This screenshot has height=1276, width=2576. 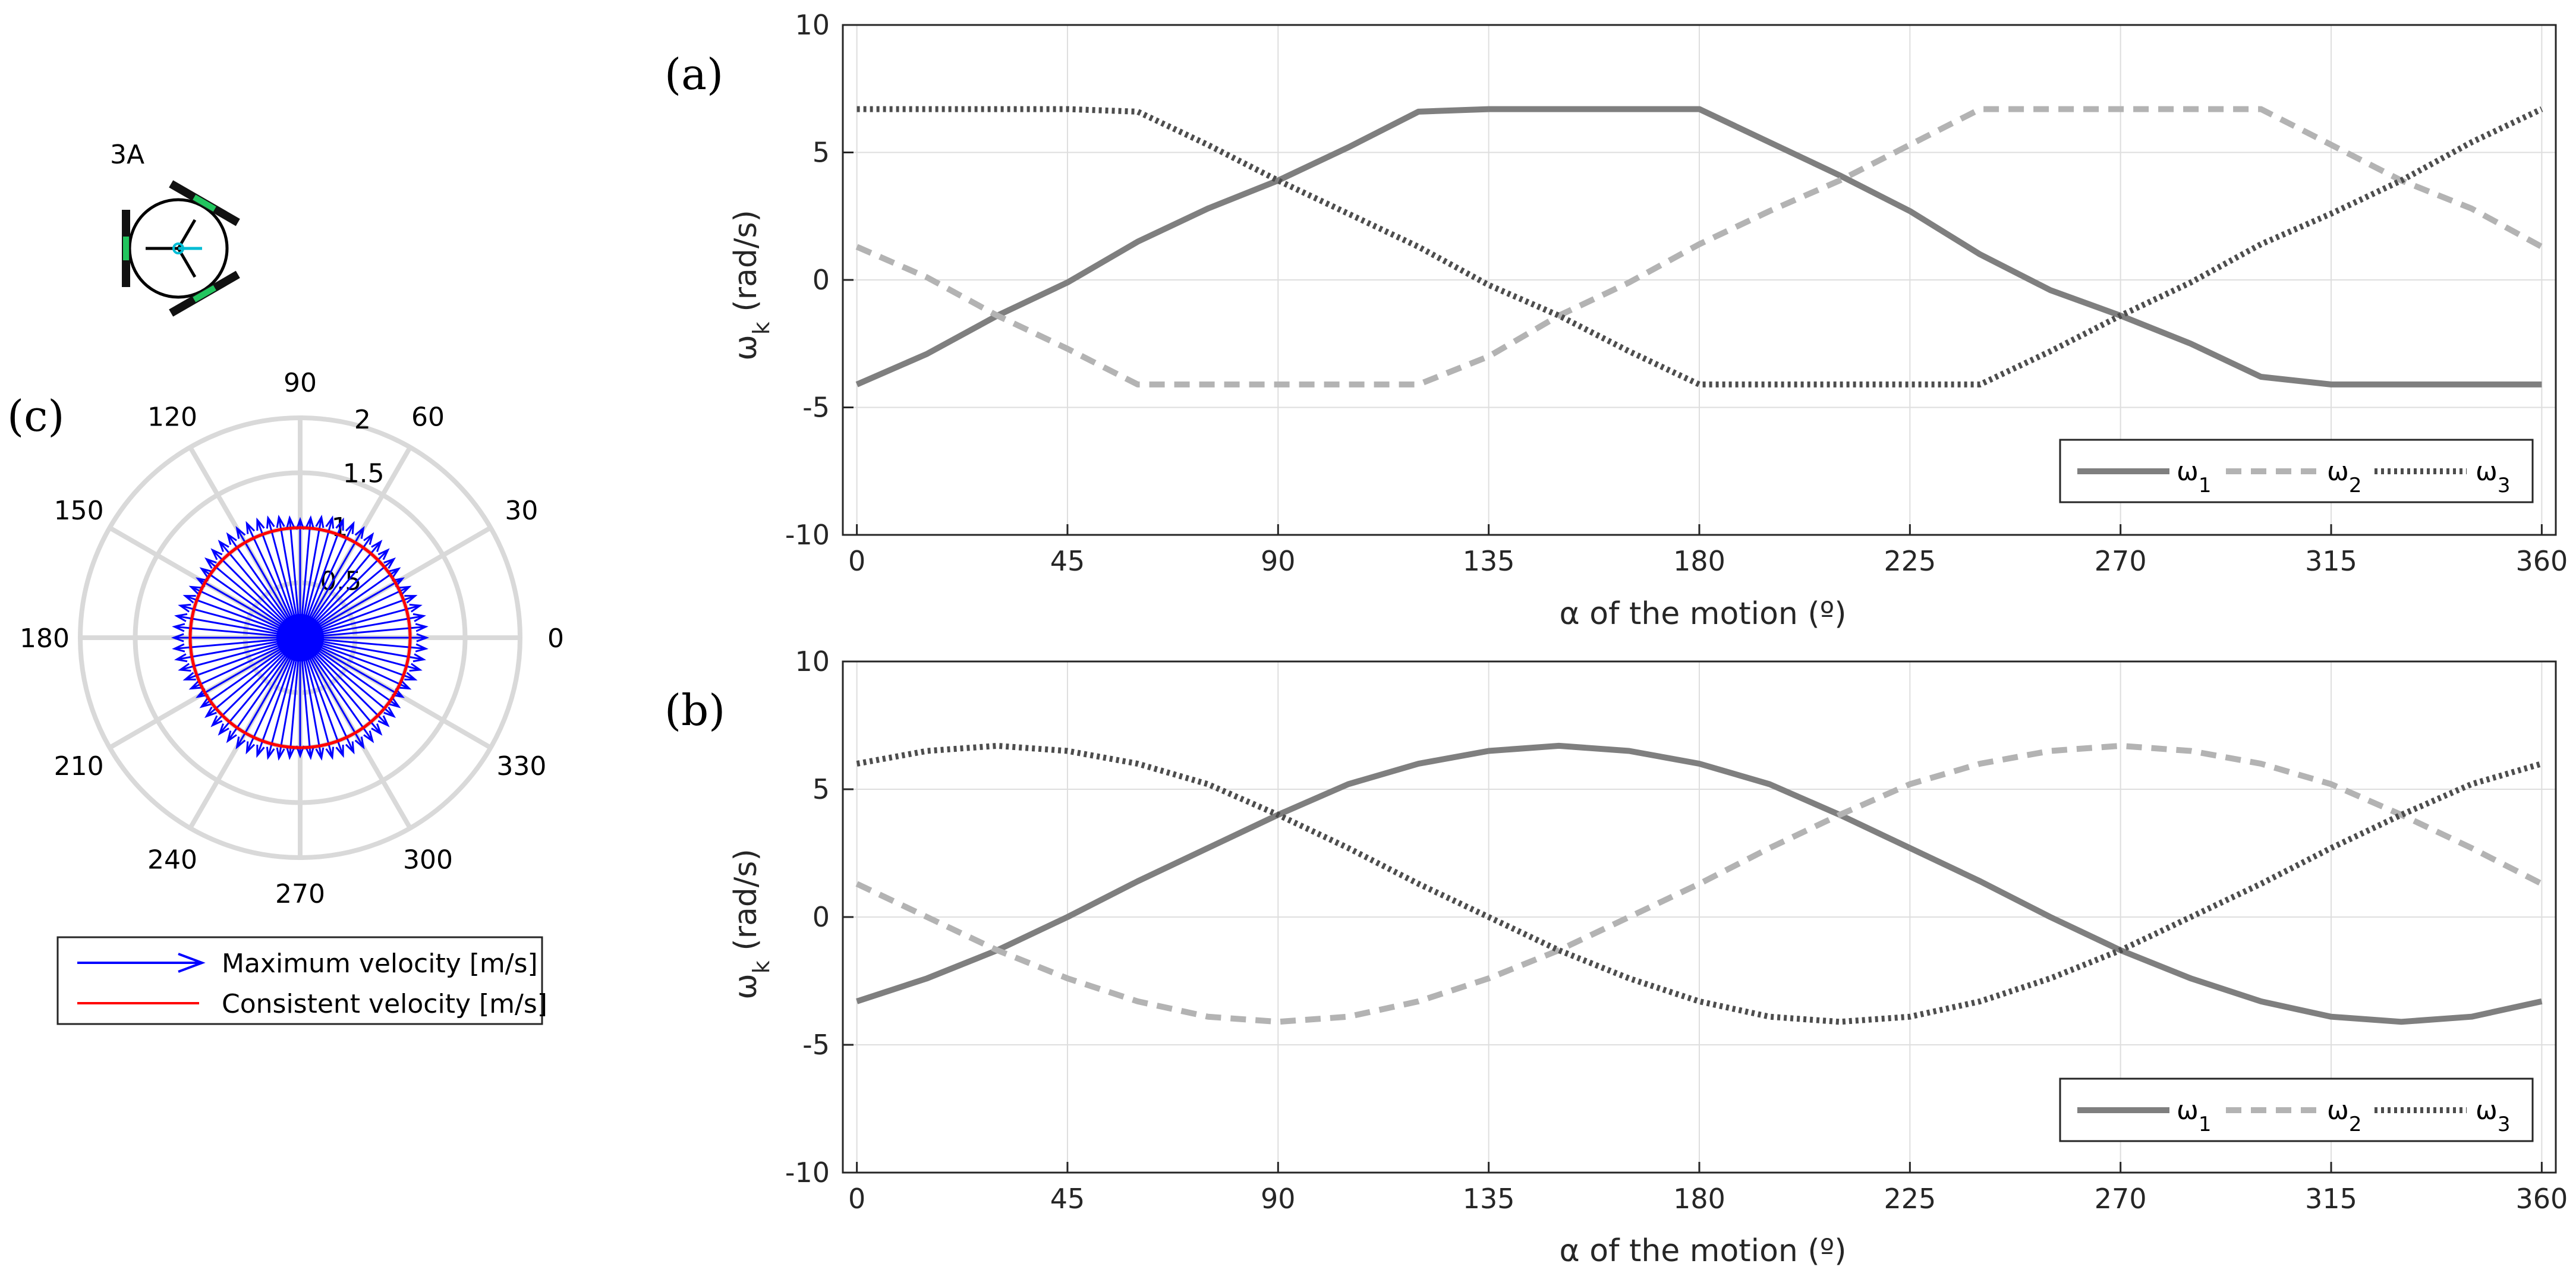 What do you see at coordinates (807, 535) in the screenshot?
I see `ytick-label: -10` at bounding box center [807, 535].